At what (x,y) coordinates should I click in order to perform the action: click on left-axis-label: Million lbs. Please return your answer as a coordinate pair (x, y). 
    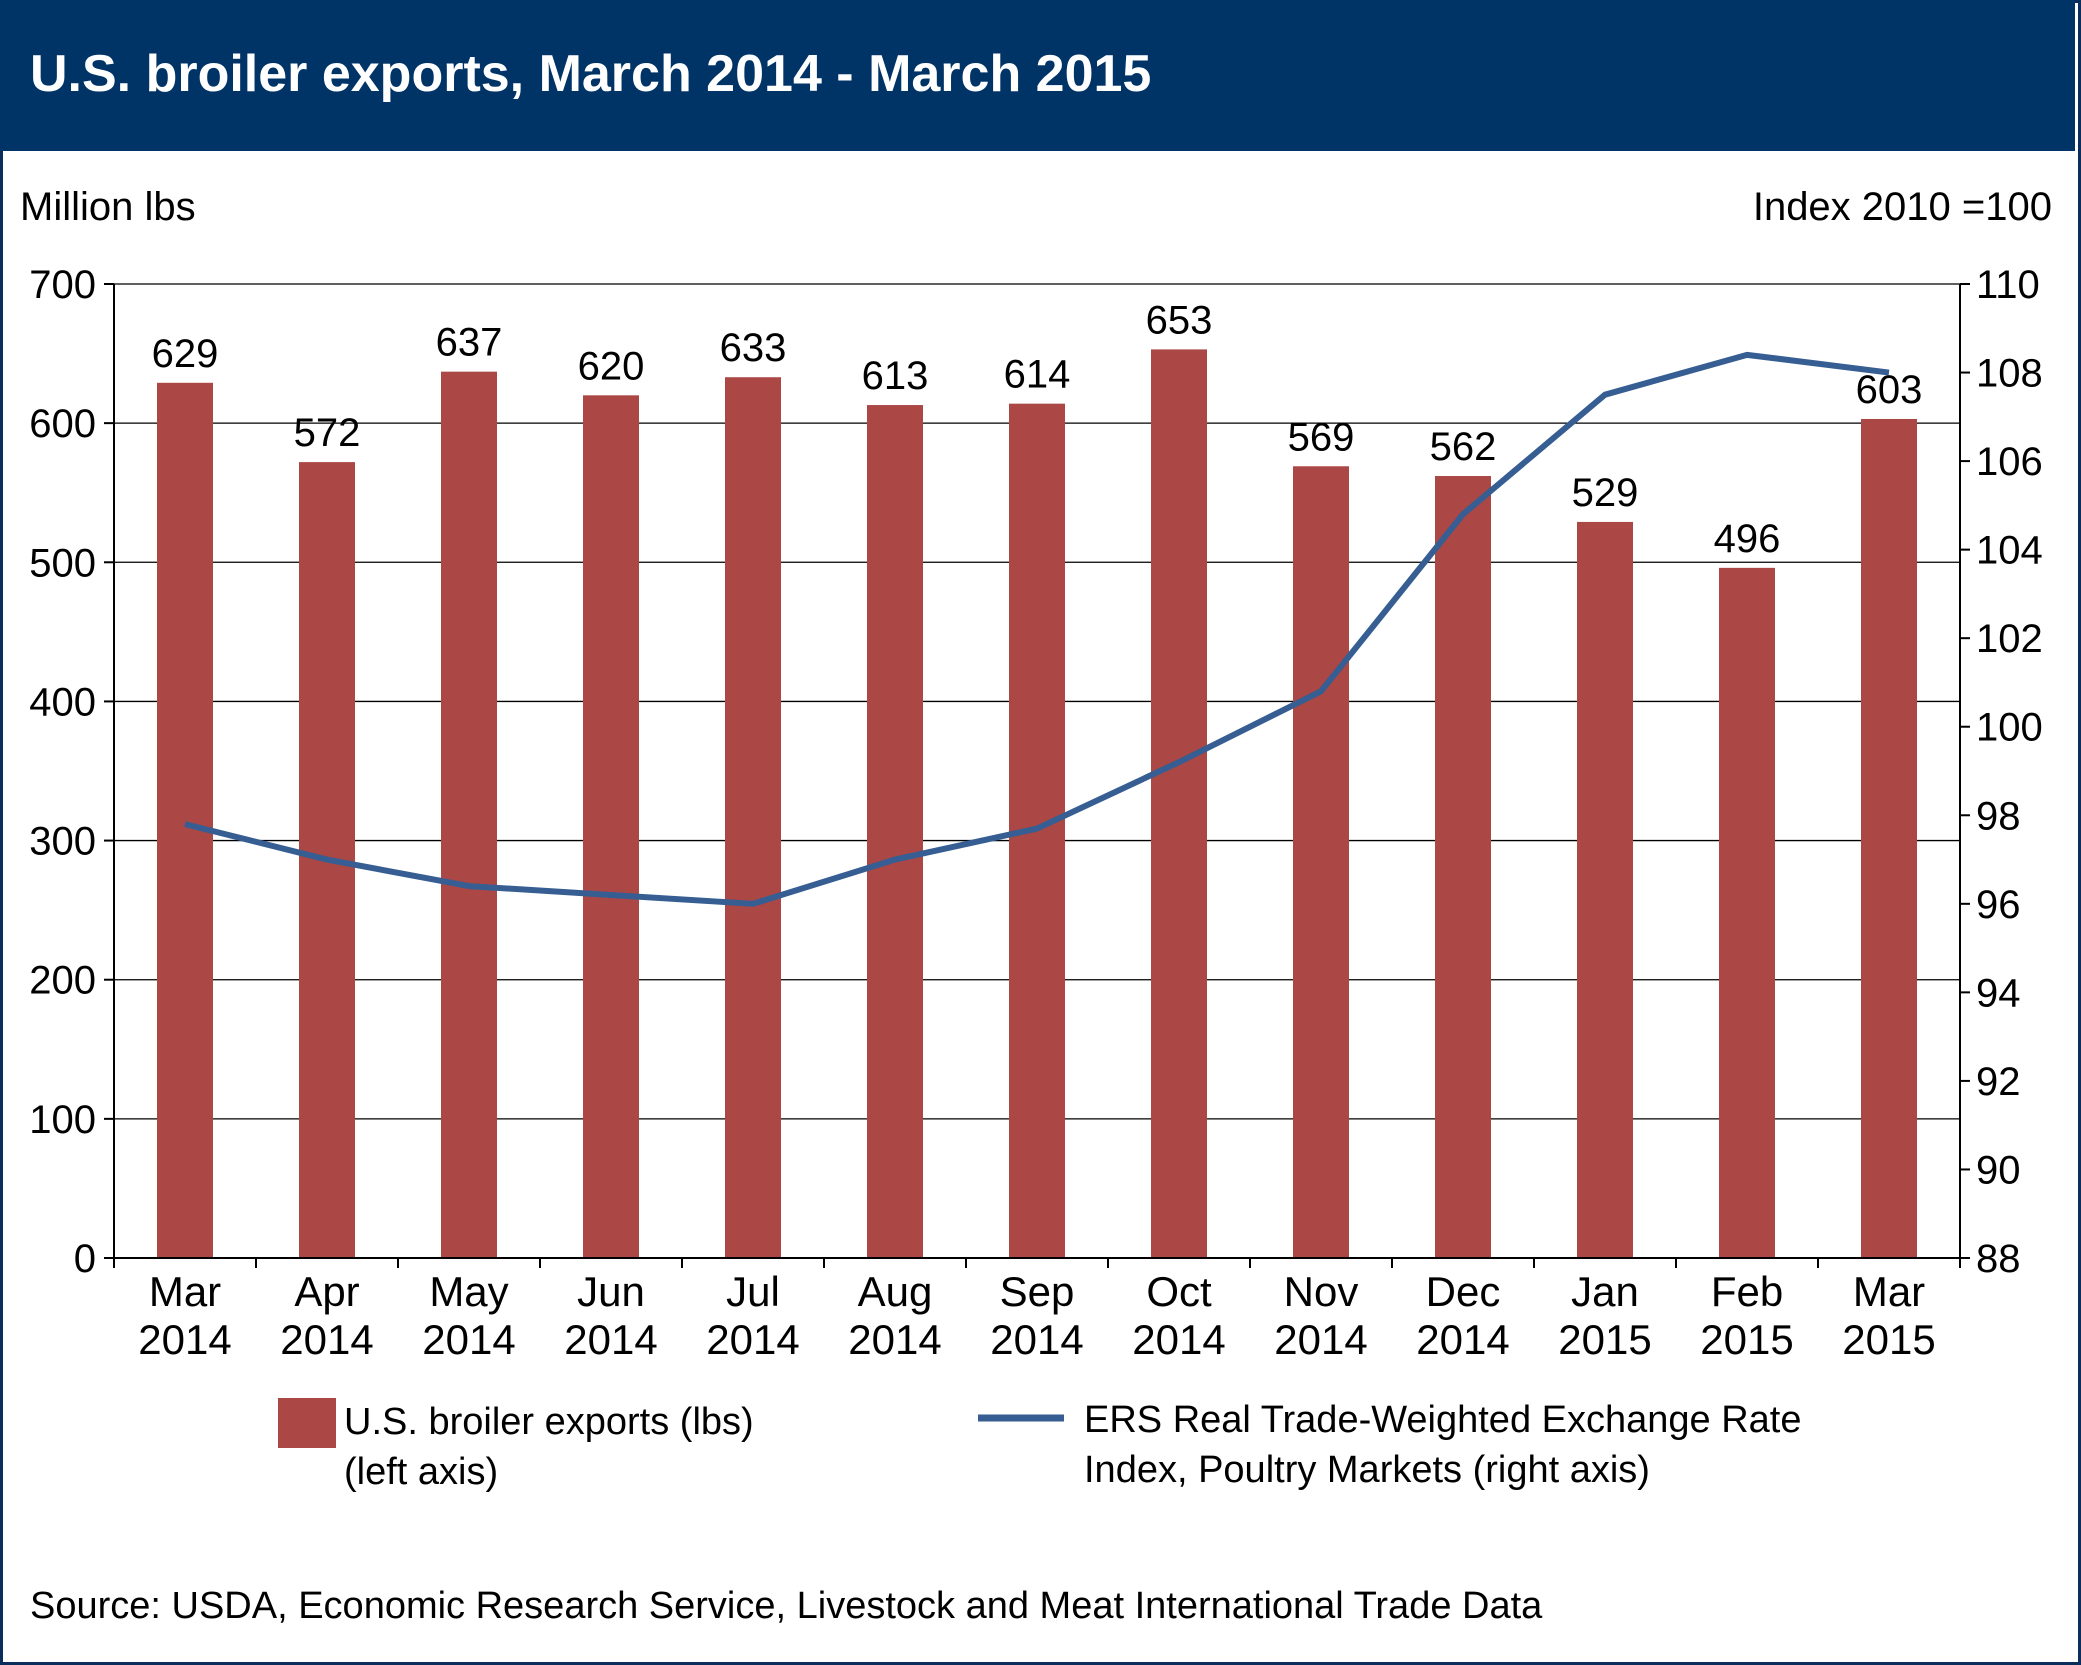
    Looking at the image, I should click on (108, 207).